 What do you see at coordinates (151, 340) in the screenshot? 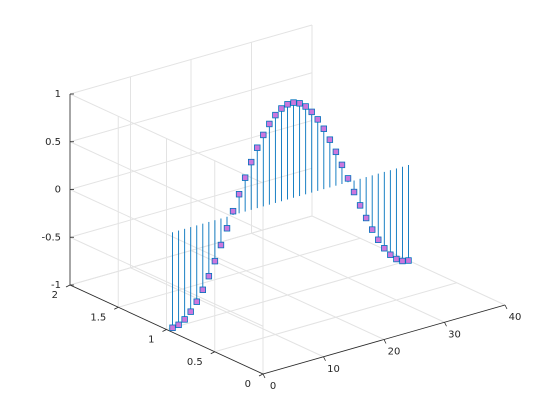
I see `y-tick-label: 1` at bounding box center [151, 340].